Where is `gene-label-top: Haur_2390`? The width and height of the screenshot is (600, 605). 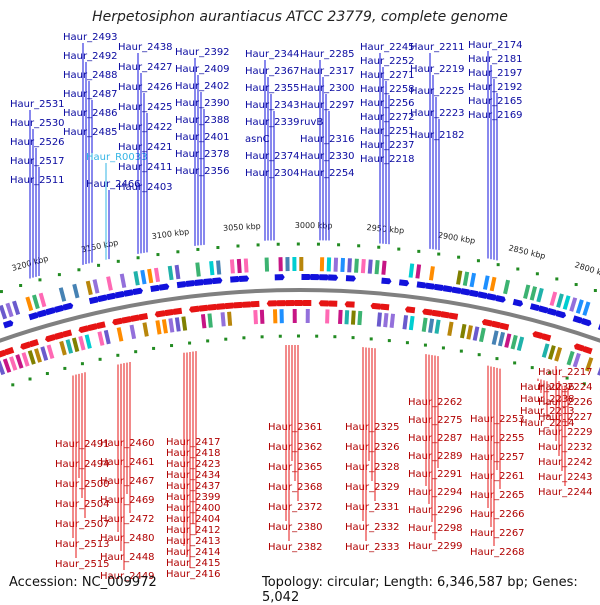
gene-label-top: Haur_2390 is located at coordinates (202, 103).